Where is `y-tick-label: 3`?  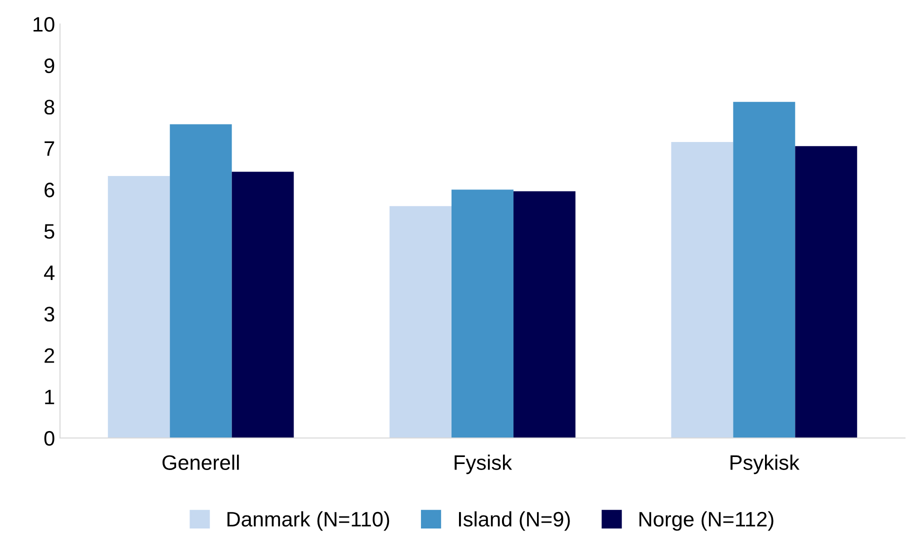
y-tick-label: 3 is located at coordinates (49, 314).